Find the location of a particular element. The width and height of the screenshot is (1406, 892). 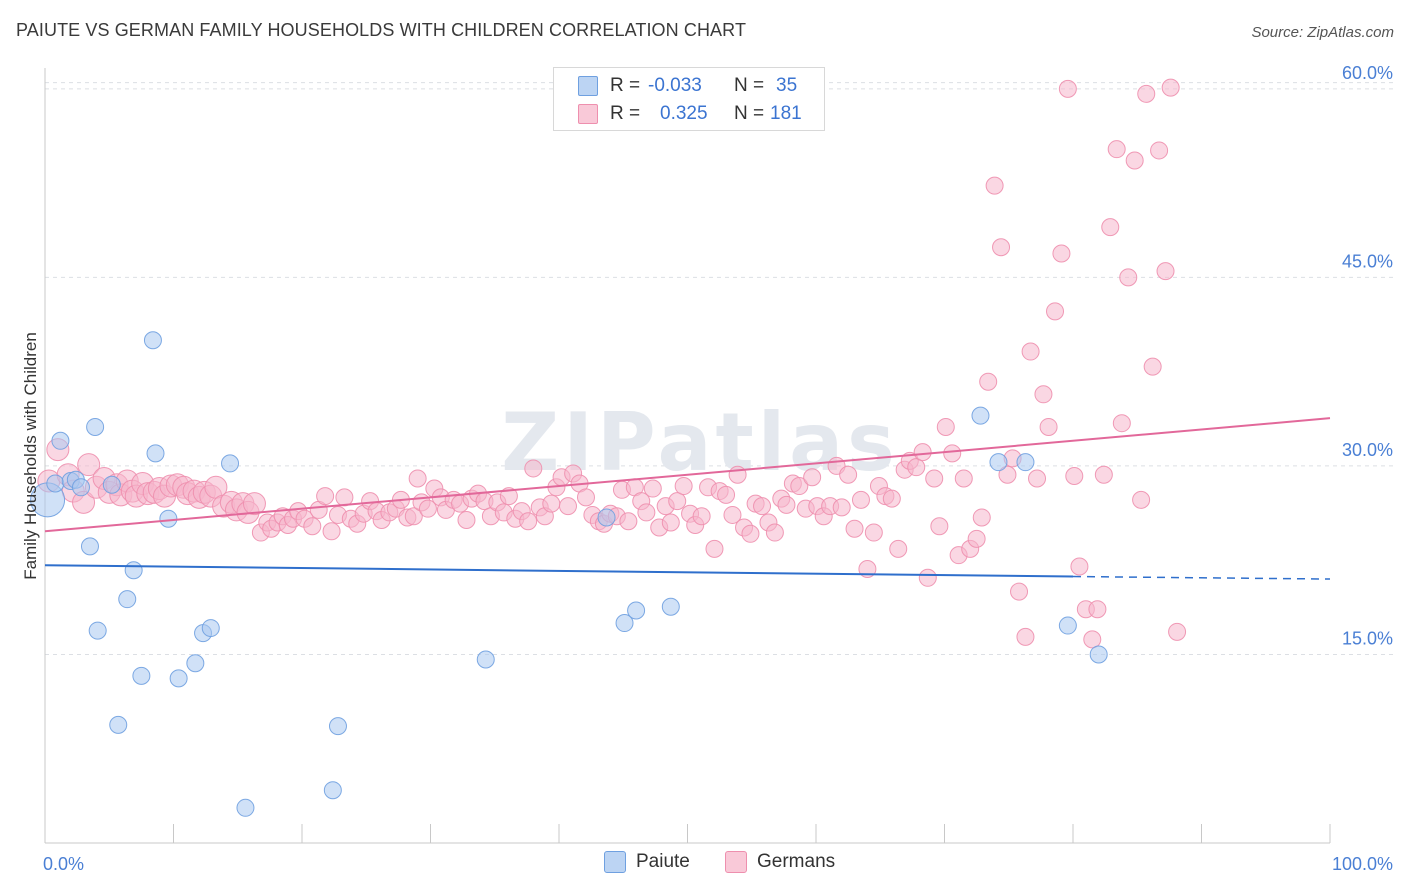

series-legend: Paiute Germans is located at coordinates (703, 864).